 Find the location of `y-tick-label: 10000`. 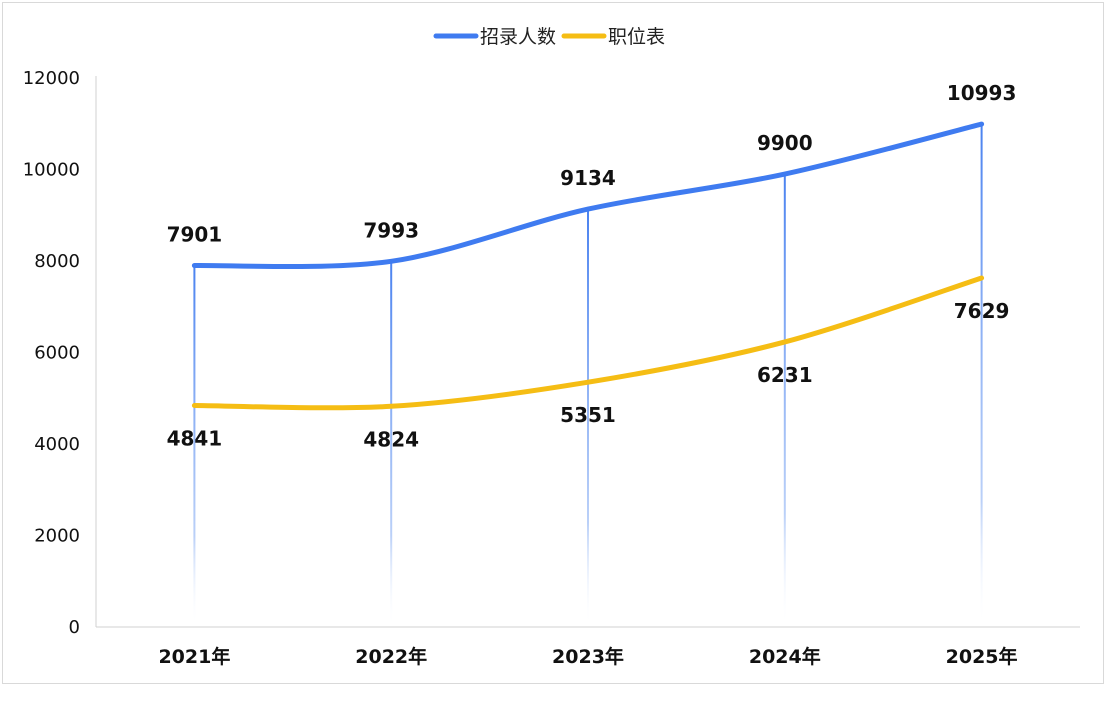

y-tick-label: 10000 is located at coordinates (51, 170).